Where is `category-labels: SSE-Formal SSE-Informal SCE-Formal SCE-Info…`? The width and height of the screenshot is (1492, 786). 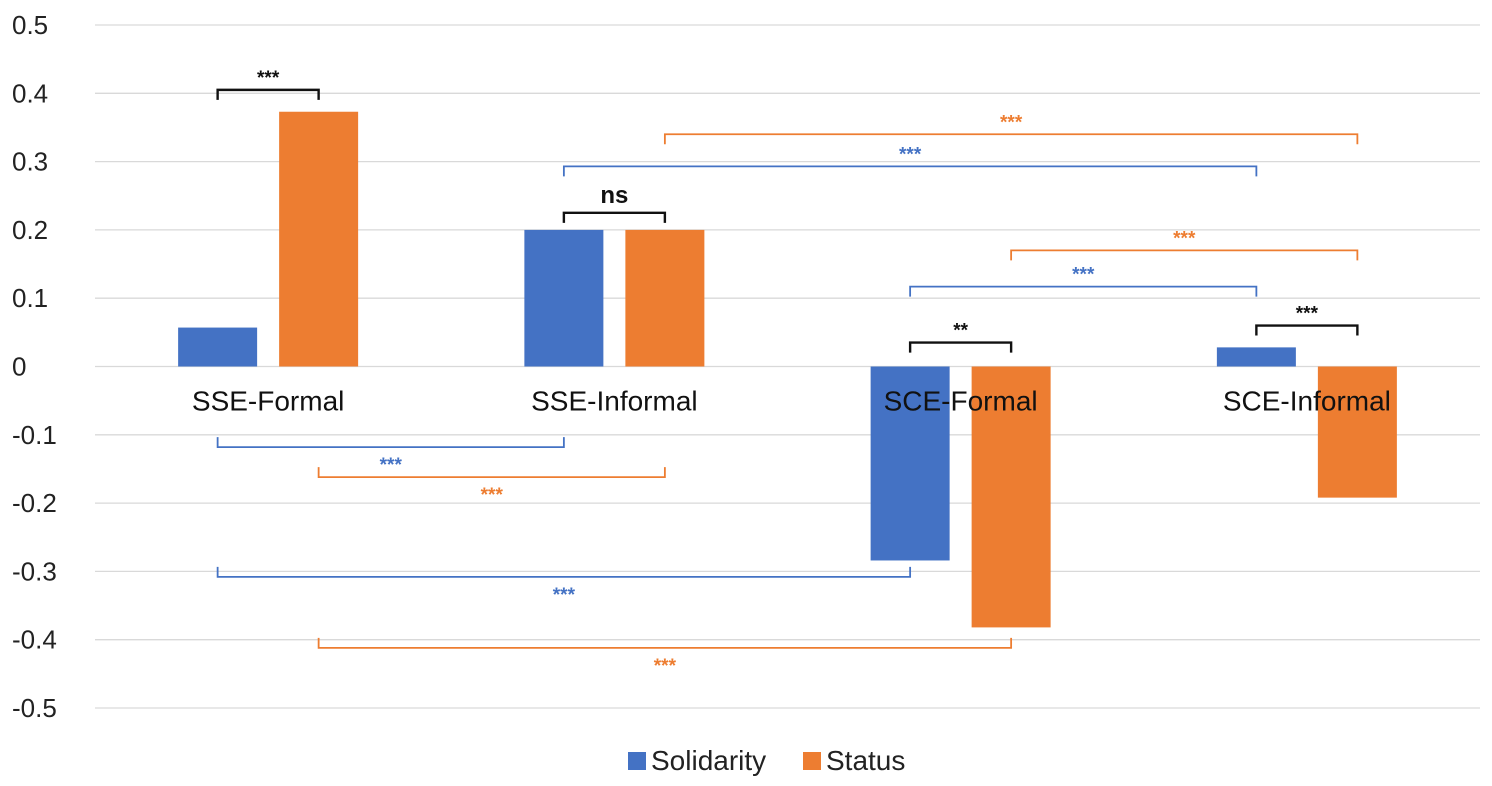
category-labels: SSE-Formal SSE-Informal SCE-Formal SCE-Info… is located at coordinates (791, 401).